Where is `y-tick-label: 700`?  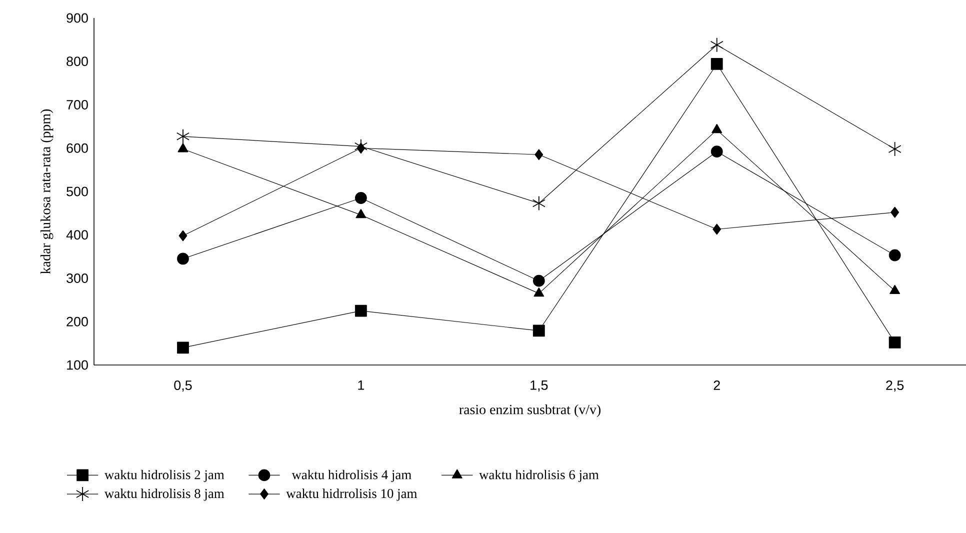
y-tick-label: 700 is located at coordinates (77, 105).